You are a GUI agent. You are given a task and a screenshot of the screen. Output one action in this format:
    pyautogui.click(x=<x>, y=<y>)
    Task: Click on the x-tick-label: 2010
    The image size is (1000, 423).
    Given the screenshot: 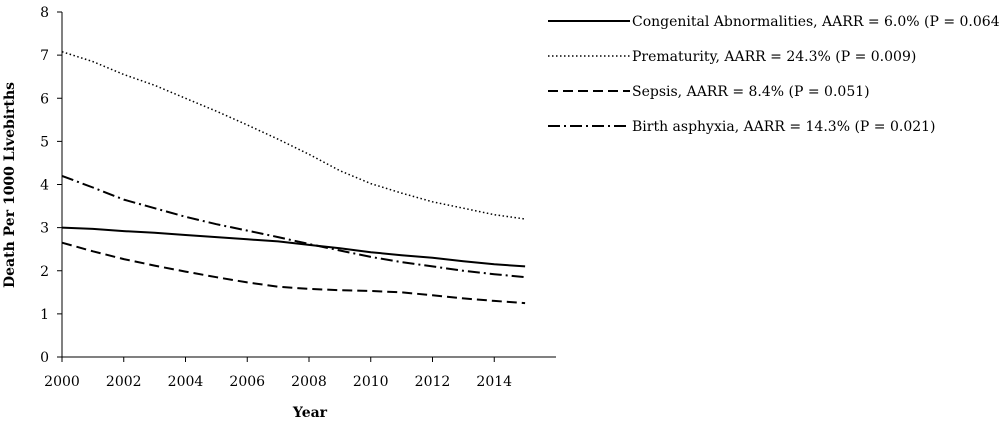 What is the action you would take?
    pyautogui.click(x=371, y=382)
    